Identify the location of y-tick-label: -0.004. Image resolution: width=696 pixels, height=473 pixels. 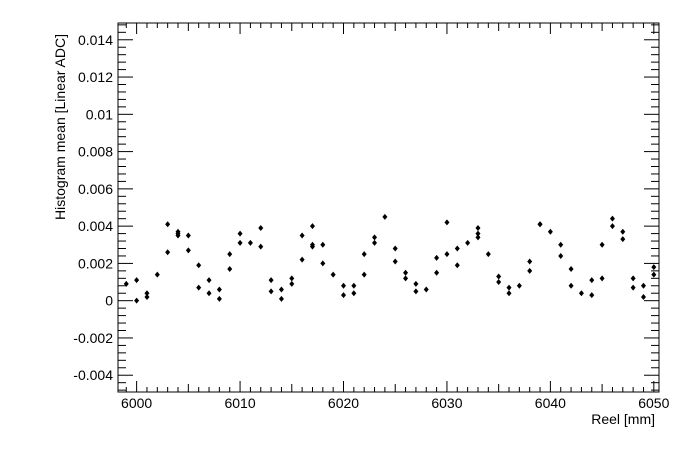
(93, 375).